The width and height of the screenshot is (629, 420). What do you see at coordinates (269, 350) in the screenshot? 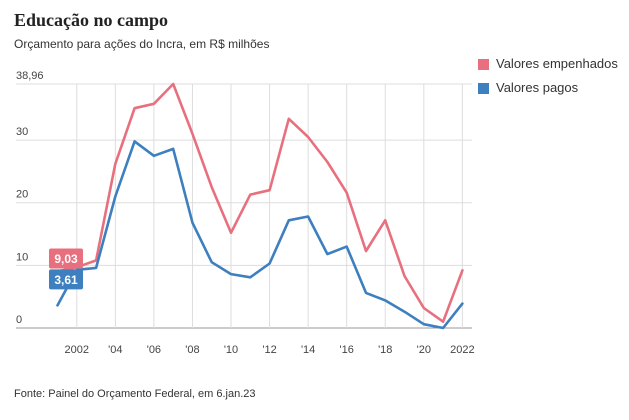
I see `x-tick-label: '12` at bounding box center [269, 350].